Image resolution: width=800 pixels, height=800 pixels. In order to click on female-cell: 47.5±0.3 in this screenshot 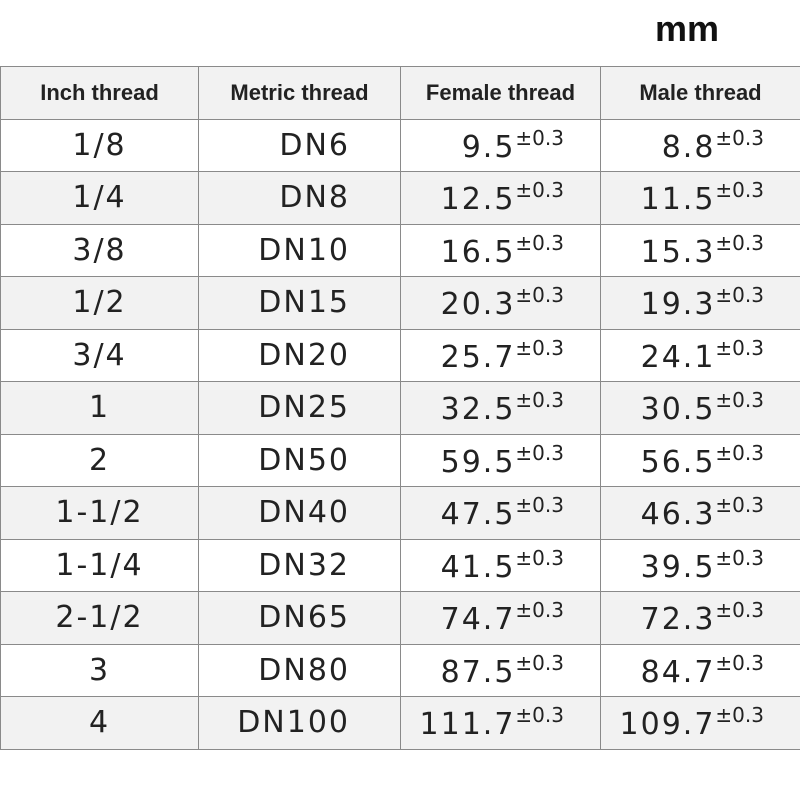, I will do `click(500, 513)`.